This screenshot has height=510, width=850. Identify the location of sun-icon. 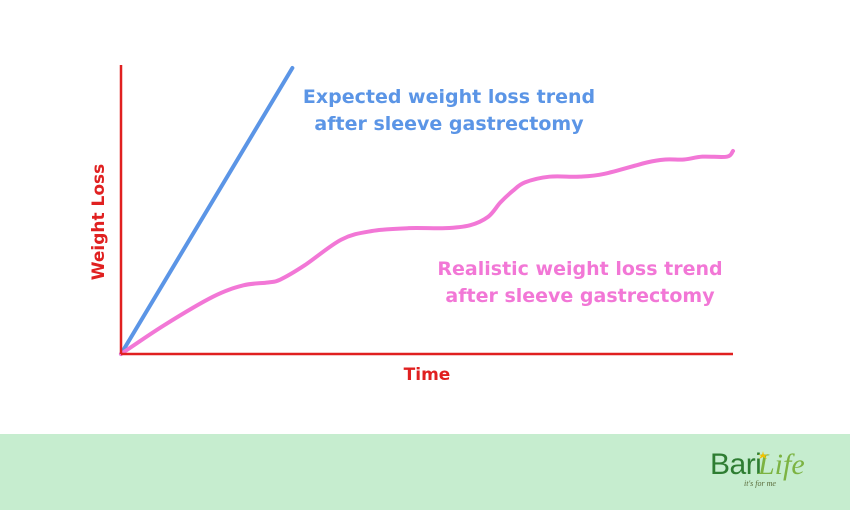
(763, 455).